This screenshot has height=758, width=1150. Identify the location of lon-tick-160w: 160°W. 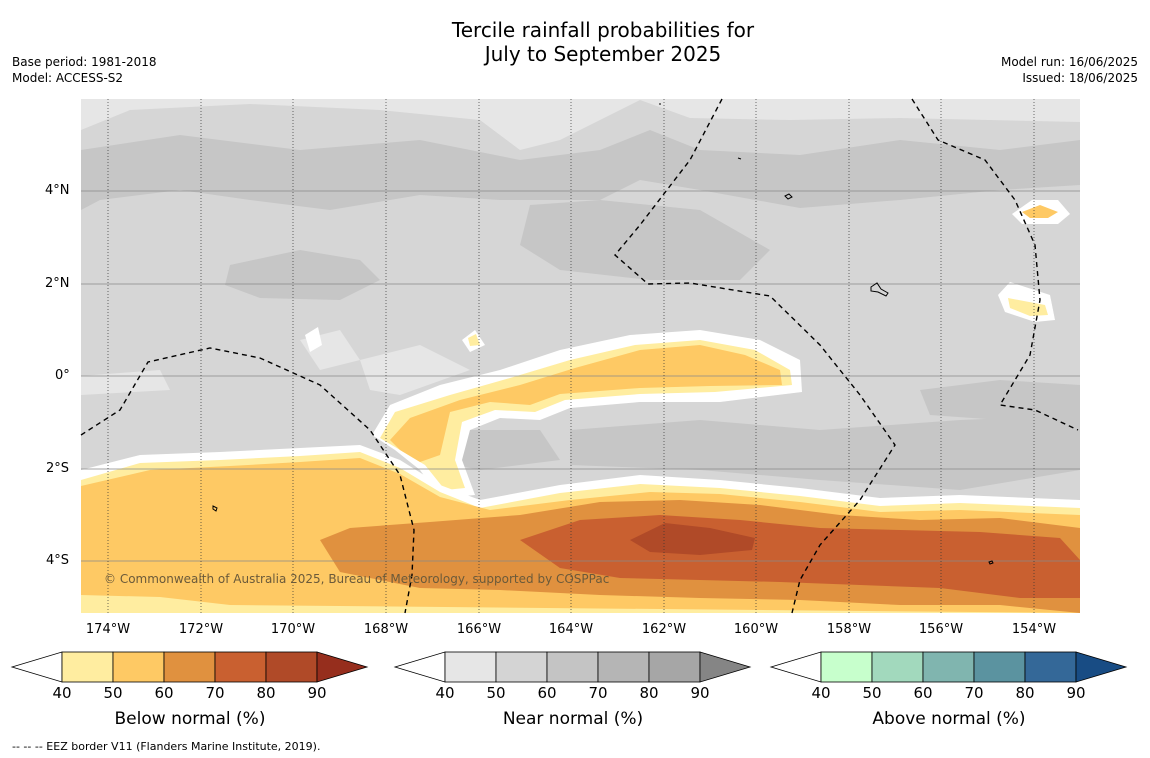
(756, 629).